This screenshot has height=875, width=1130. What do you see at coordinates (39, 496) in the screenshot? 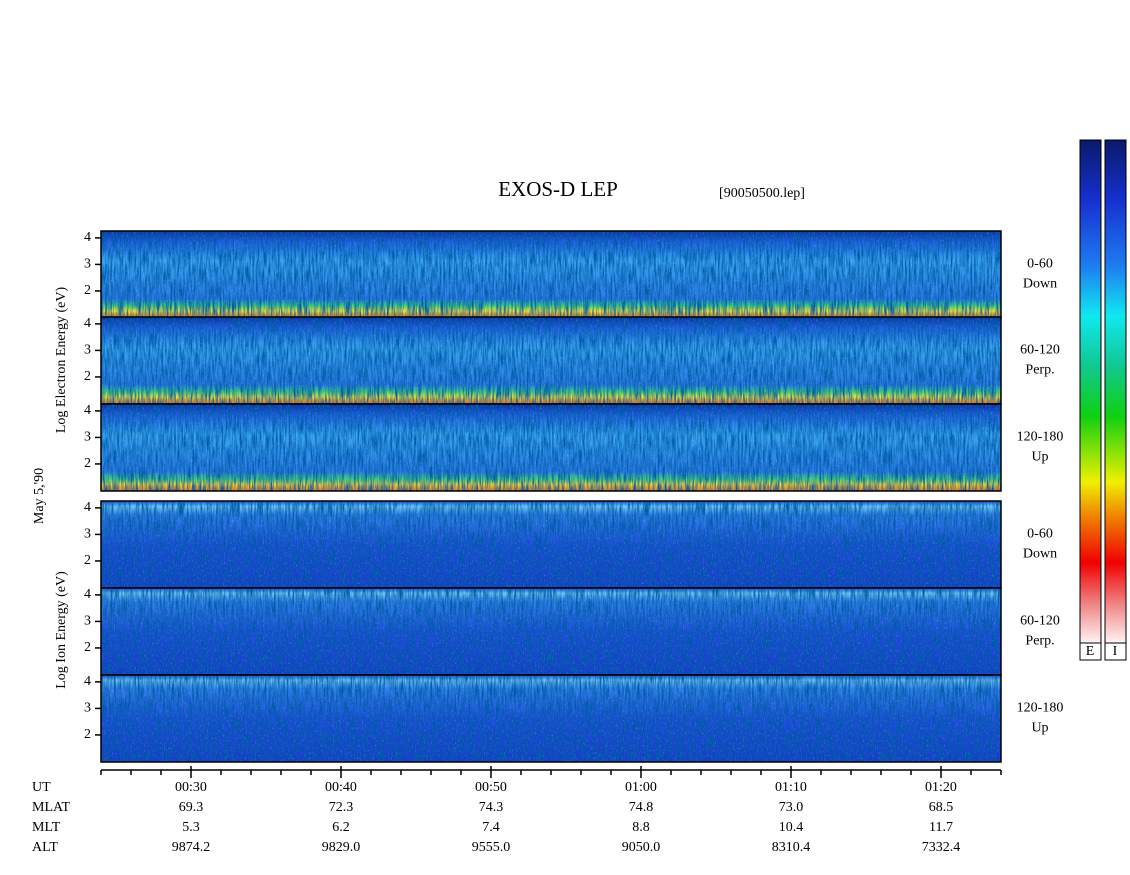
I see `date-label: May 5,'90` at bounding box center [39, 496].